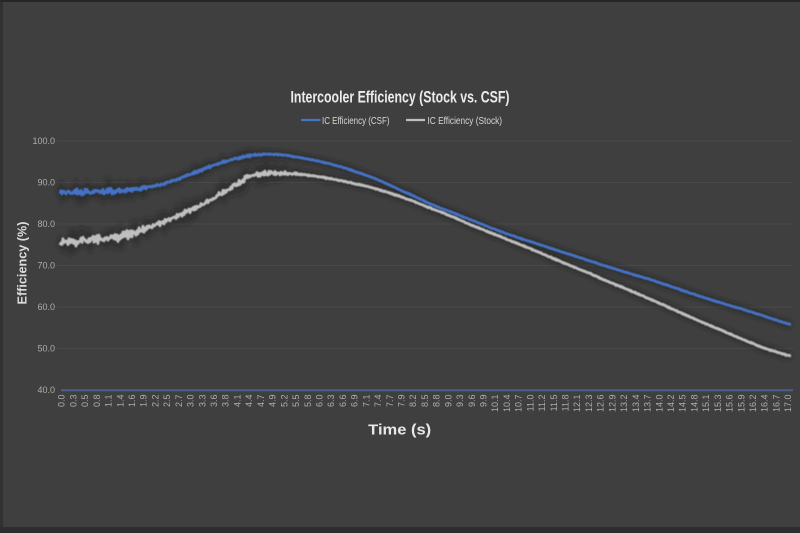  I want to click on svg-text: 6.6, so click(343, 401).